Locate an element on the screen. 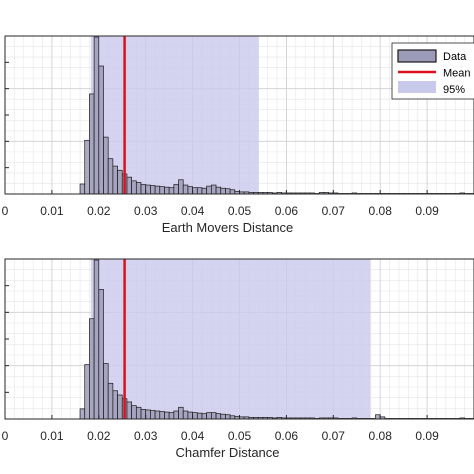  legend: Data Mean 95% is located at coordinates (432, 71).